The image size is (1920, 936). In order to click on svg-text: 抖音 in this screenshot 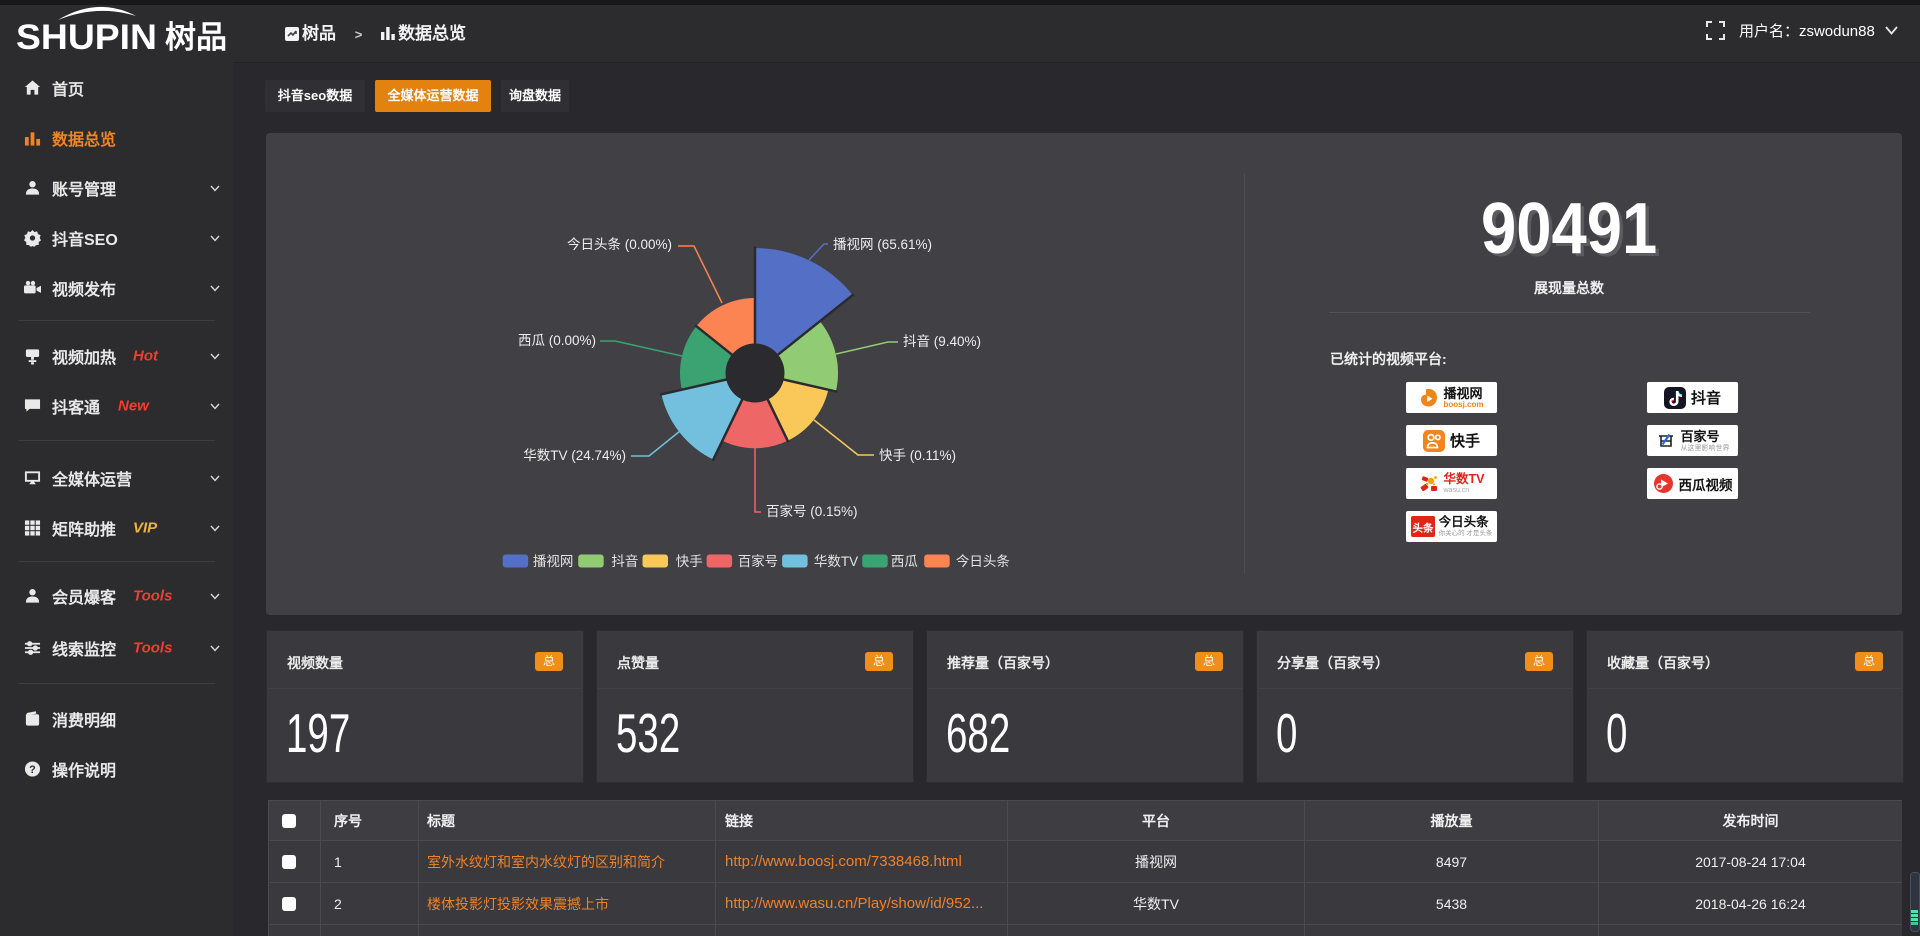, I will do `click(624, 561)`.